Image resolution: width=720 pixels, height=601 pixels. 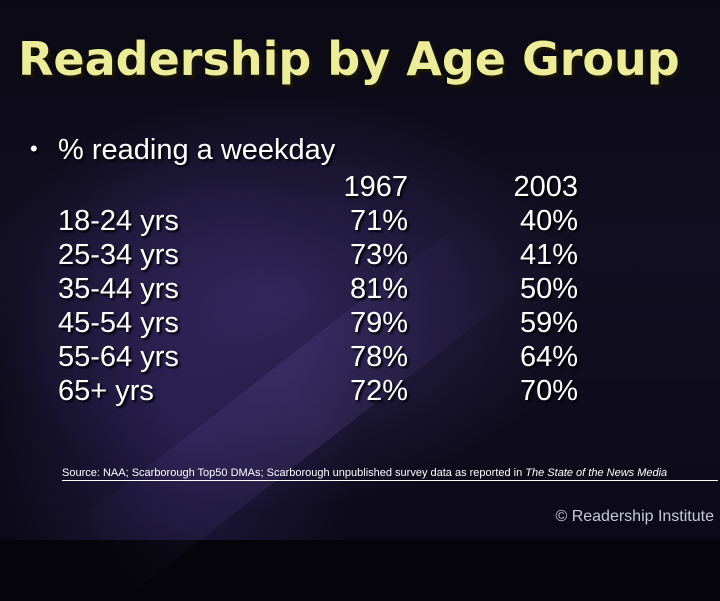 I want to click on row-value-2003: 64%, so click(x=548, y=357).